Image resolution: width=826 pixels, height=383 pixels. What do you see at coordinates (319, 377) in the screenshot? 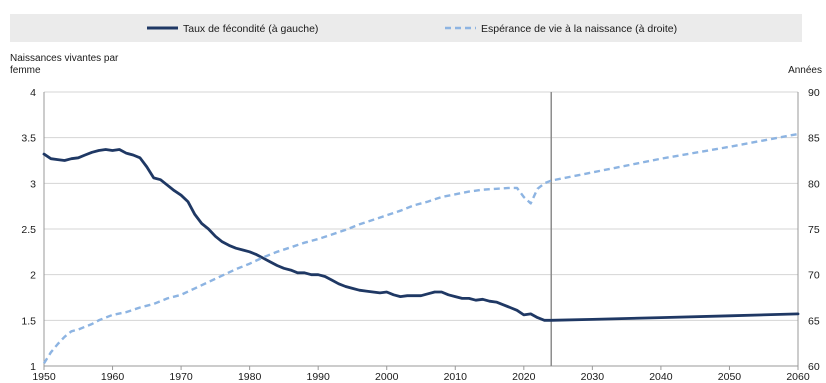
I see `x-tick-label: 1990` at bounding box center [319, 377].